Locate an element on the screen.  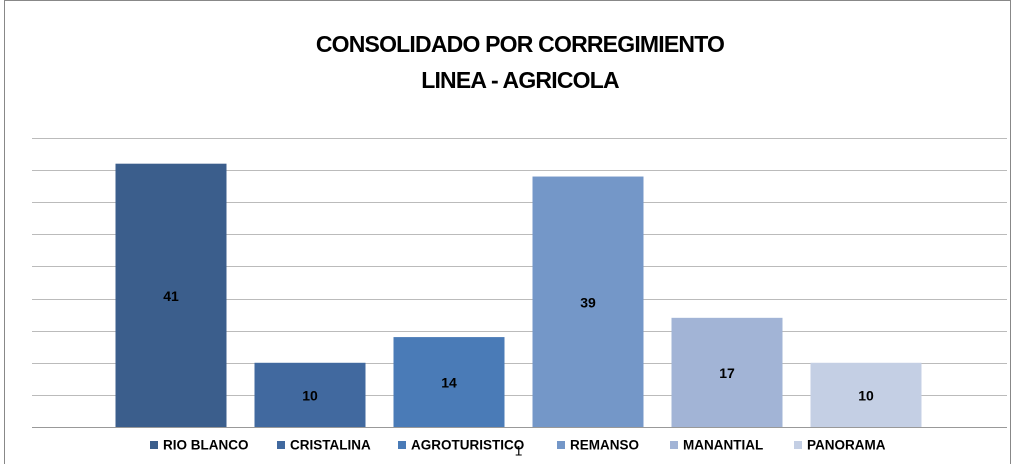
legend-label: AGROTURISTICO is located at coordinates (467, 445).